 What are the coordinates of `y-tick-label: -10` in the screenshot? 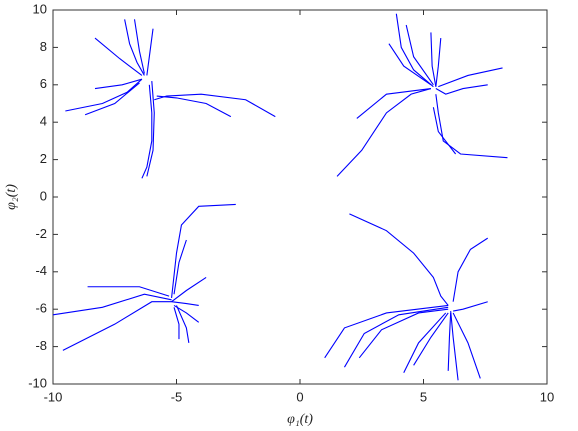 It's located at (37, 382).